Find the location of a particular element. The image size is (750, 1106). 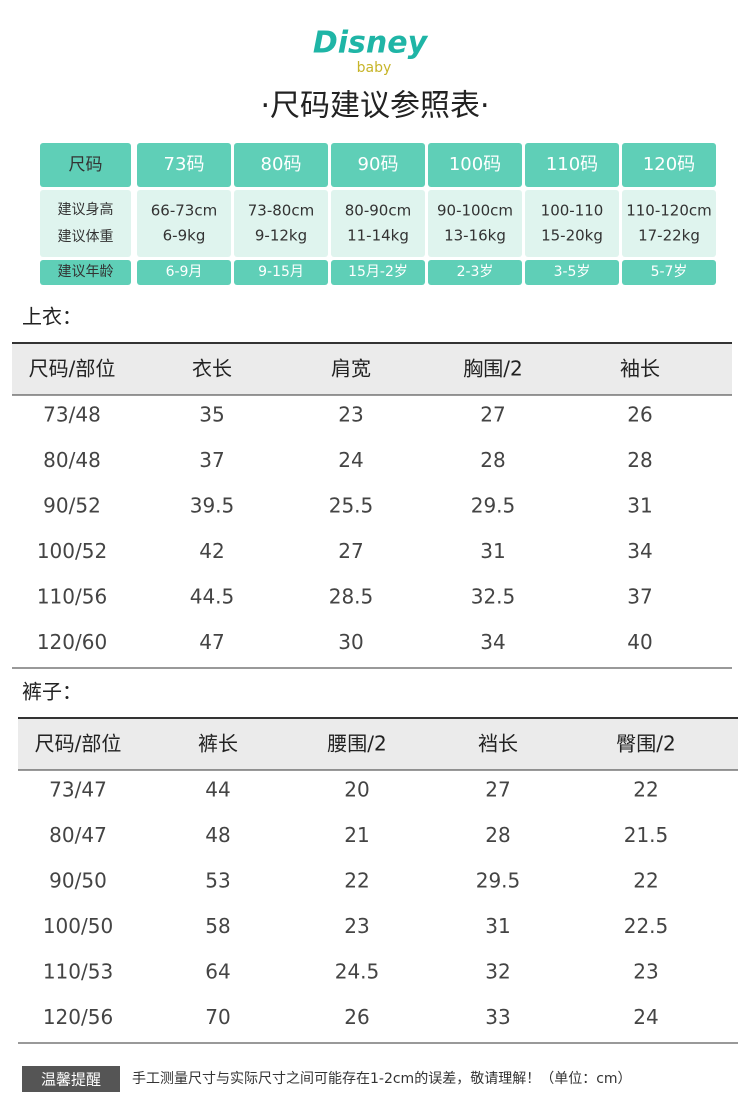

guide-age: 6-9月 is located at coordinates (184, 272).